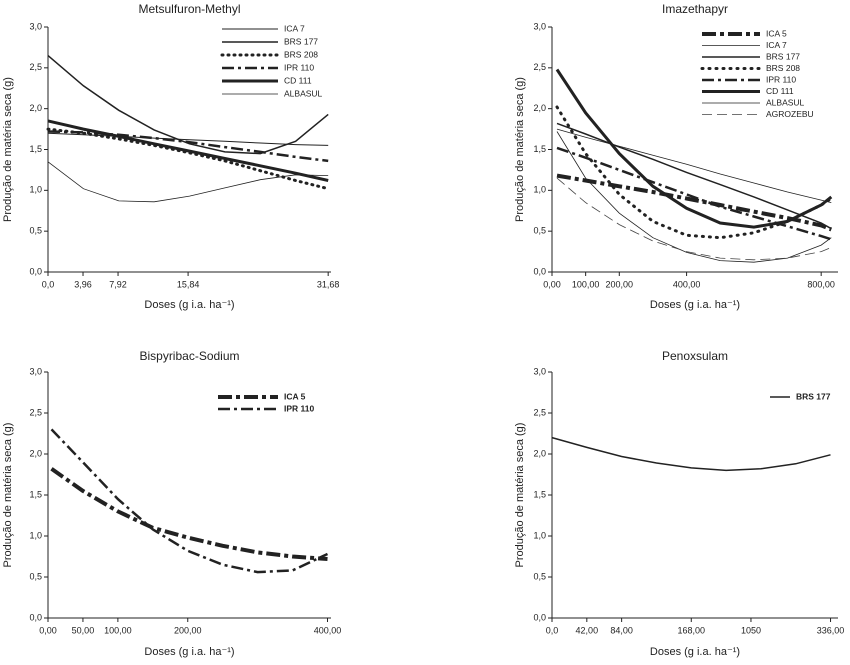  Describe the element at coordinates (831, 630) in the screenshot. I see `x-tick-label: 336,00` at that location.